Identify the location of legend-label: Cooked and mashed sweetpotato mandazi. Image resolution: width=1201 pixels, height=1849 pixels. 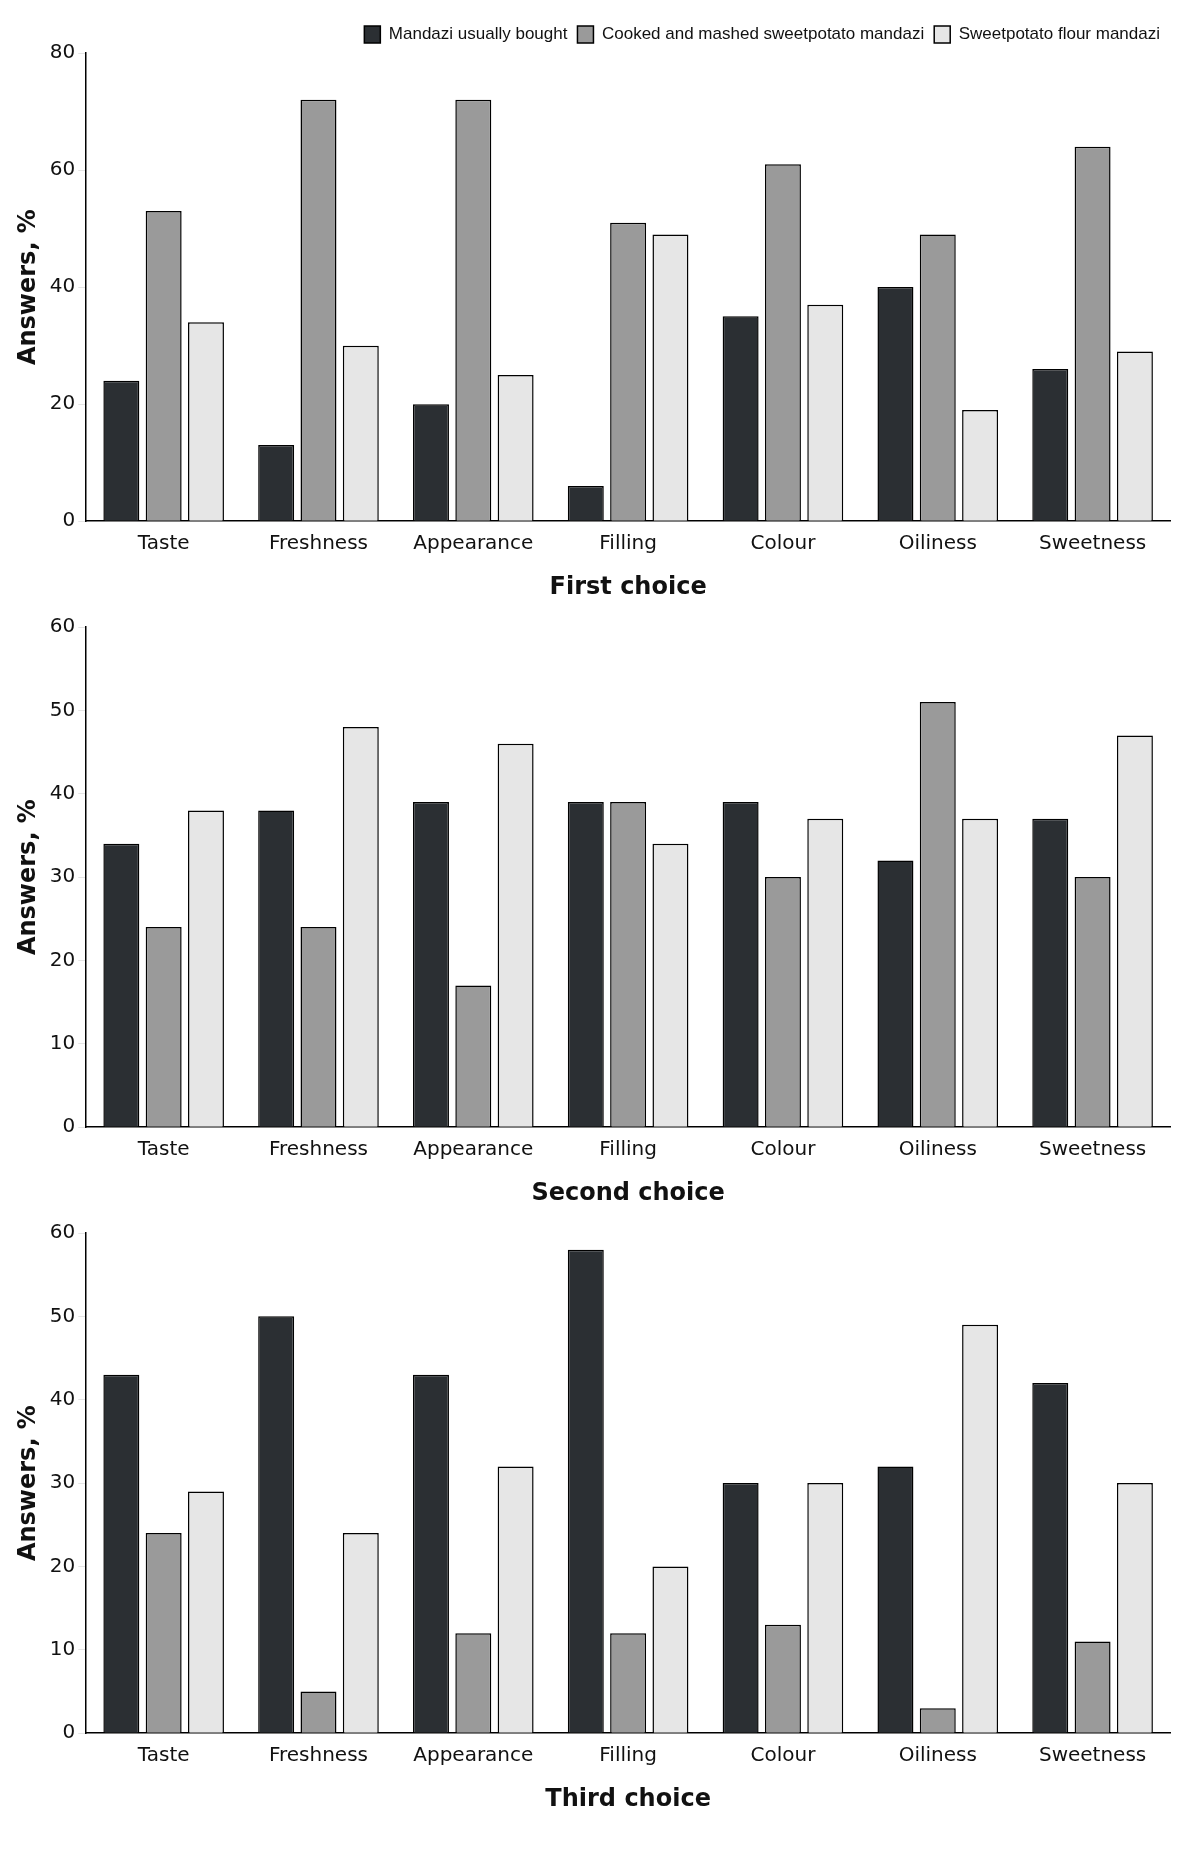
(763, 34).